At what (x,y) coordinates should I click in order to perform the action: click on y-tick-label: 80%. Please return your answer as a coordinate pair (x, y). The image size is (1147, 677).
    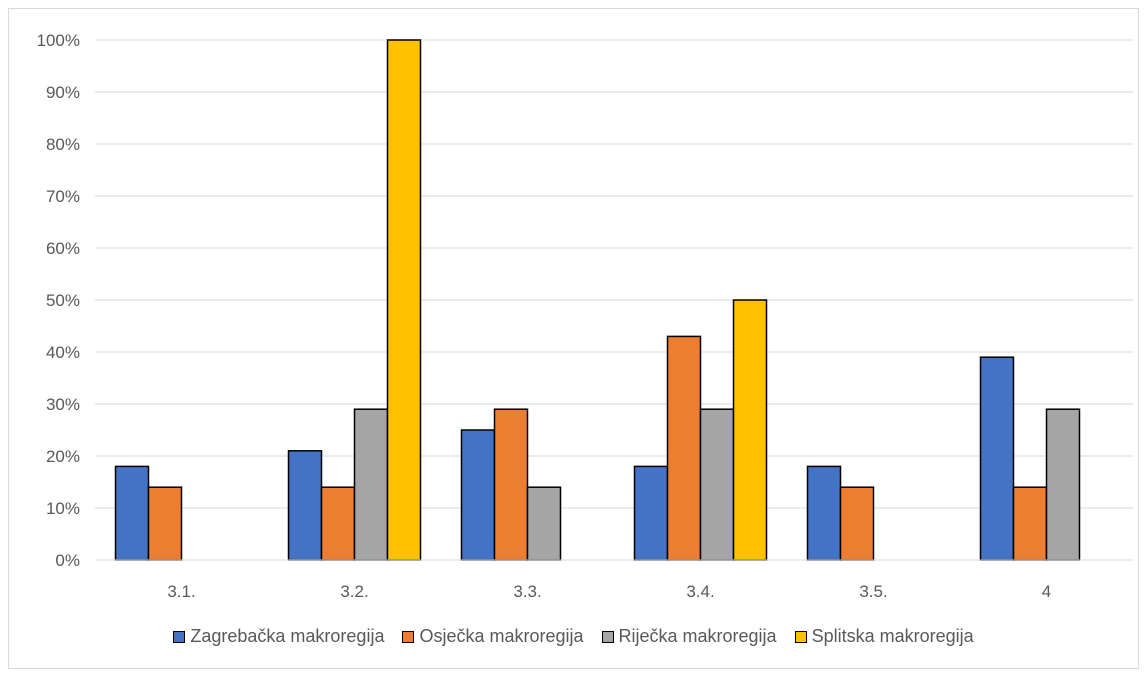
    Looking at the image, I should click on (63, 144).